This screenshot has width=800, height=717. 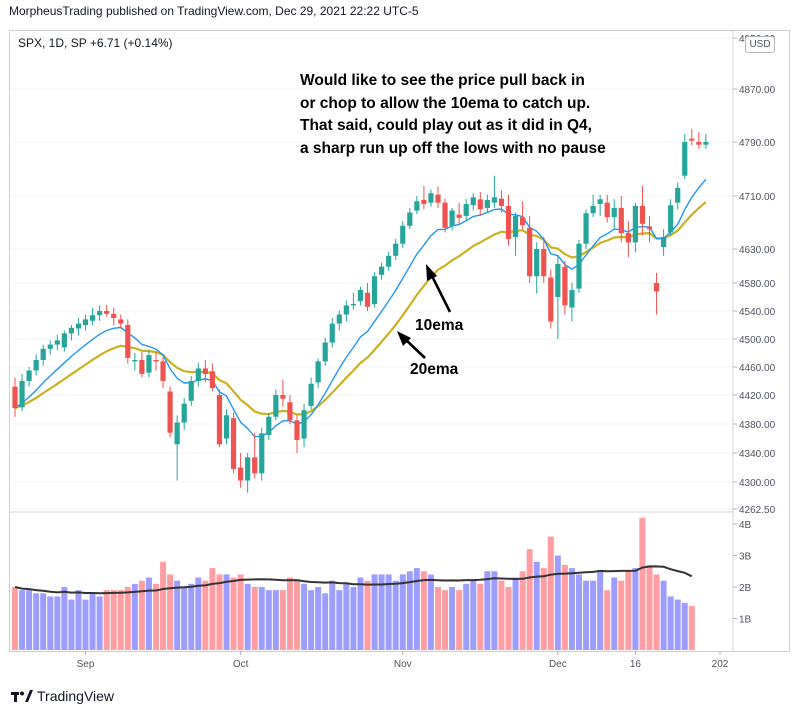 I want to click on annotation-line: or chop to allow the 10ema to catch up., so click(x=445, y=103).